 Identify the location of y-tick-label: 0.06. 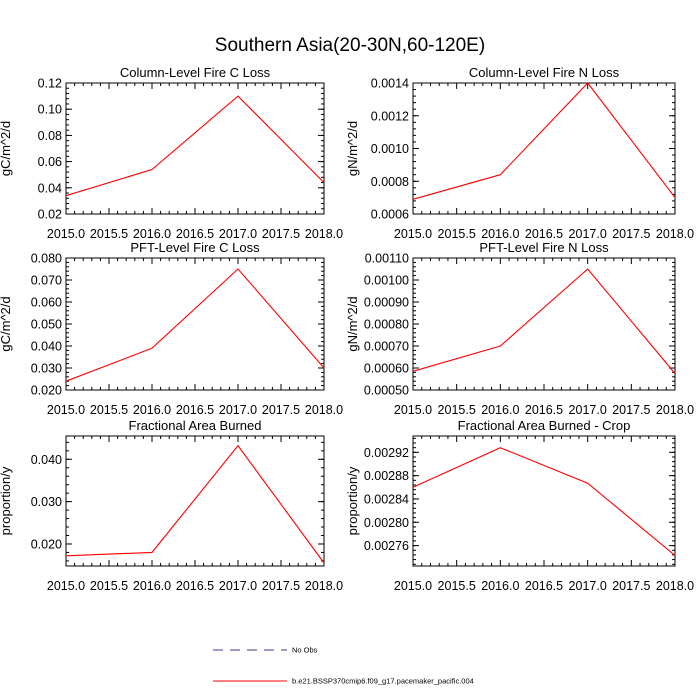
(50, 162).